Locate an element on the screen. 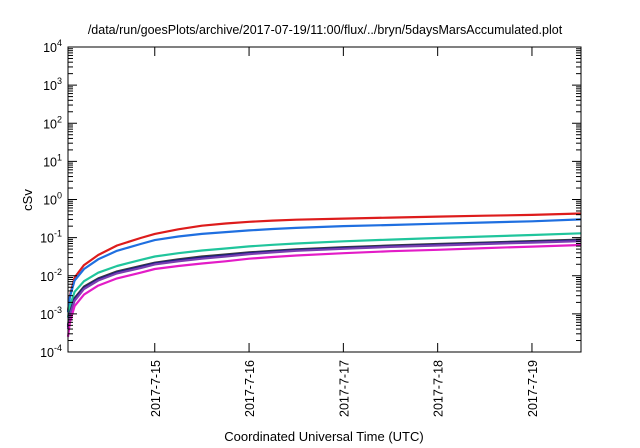 Image resolution: width=640 pixels, height=448 pixels. y-tick-label: 10⁻² is located at coordinates (51, 275).